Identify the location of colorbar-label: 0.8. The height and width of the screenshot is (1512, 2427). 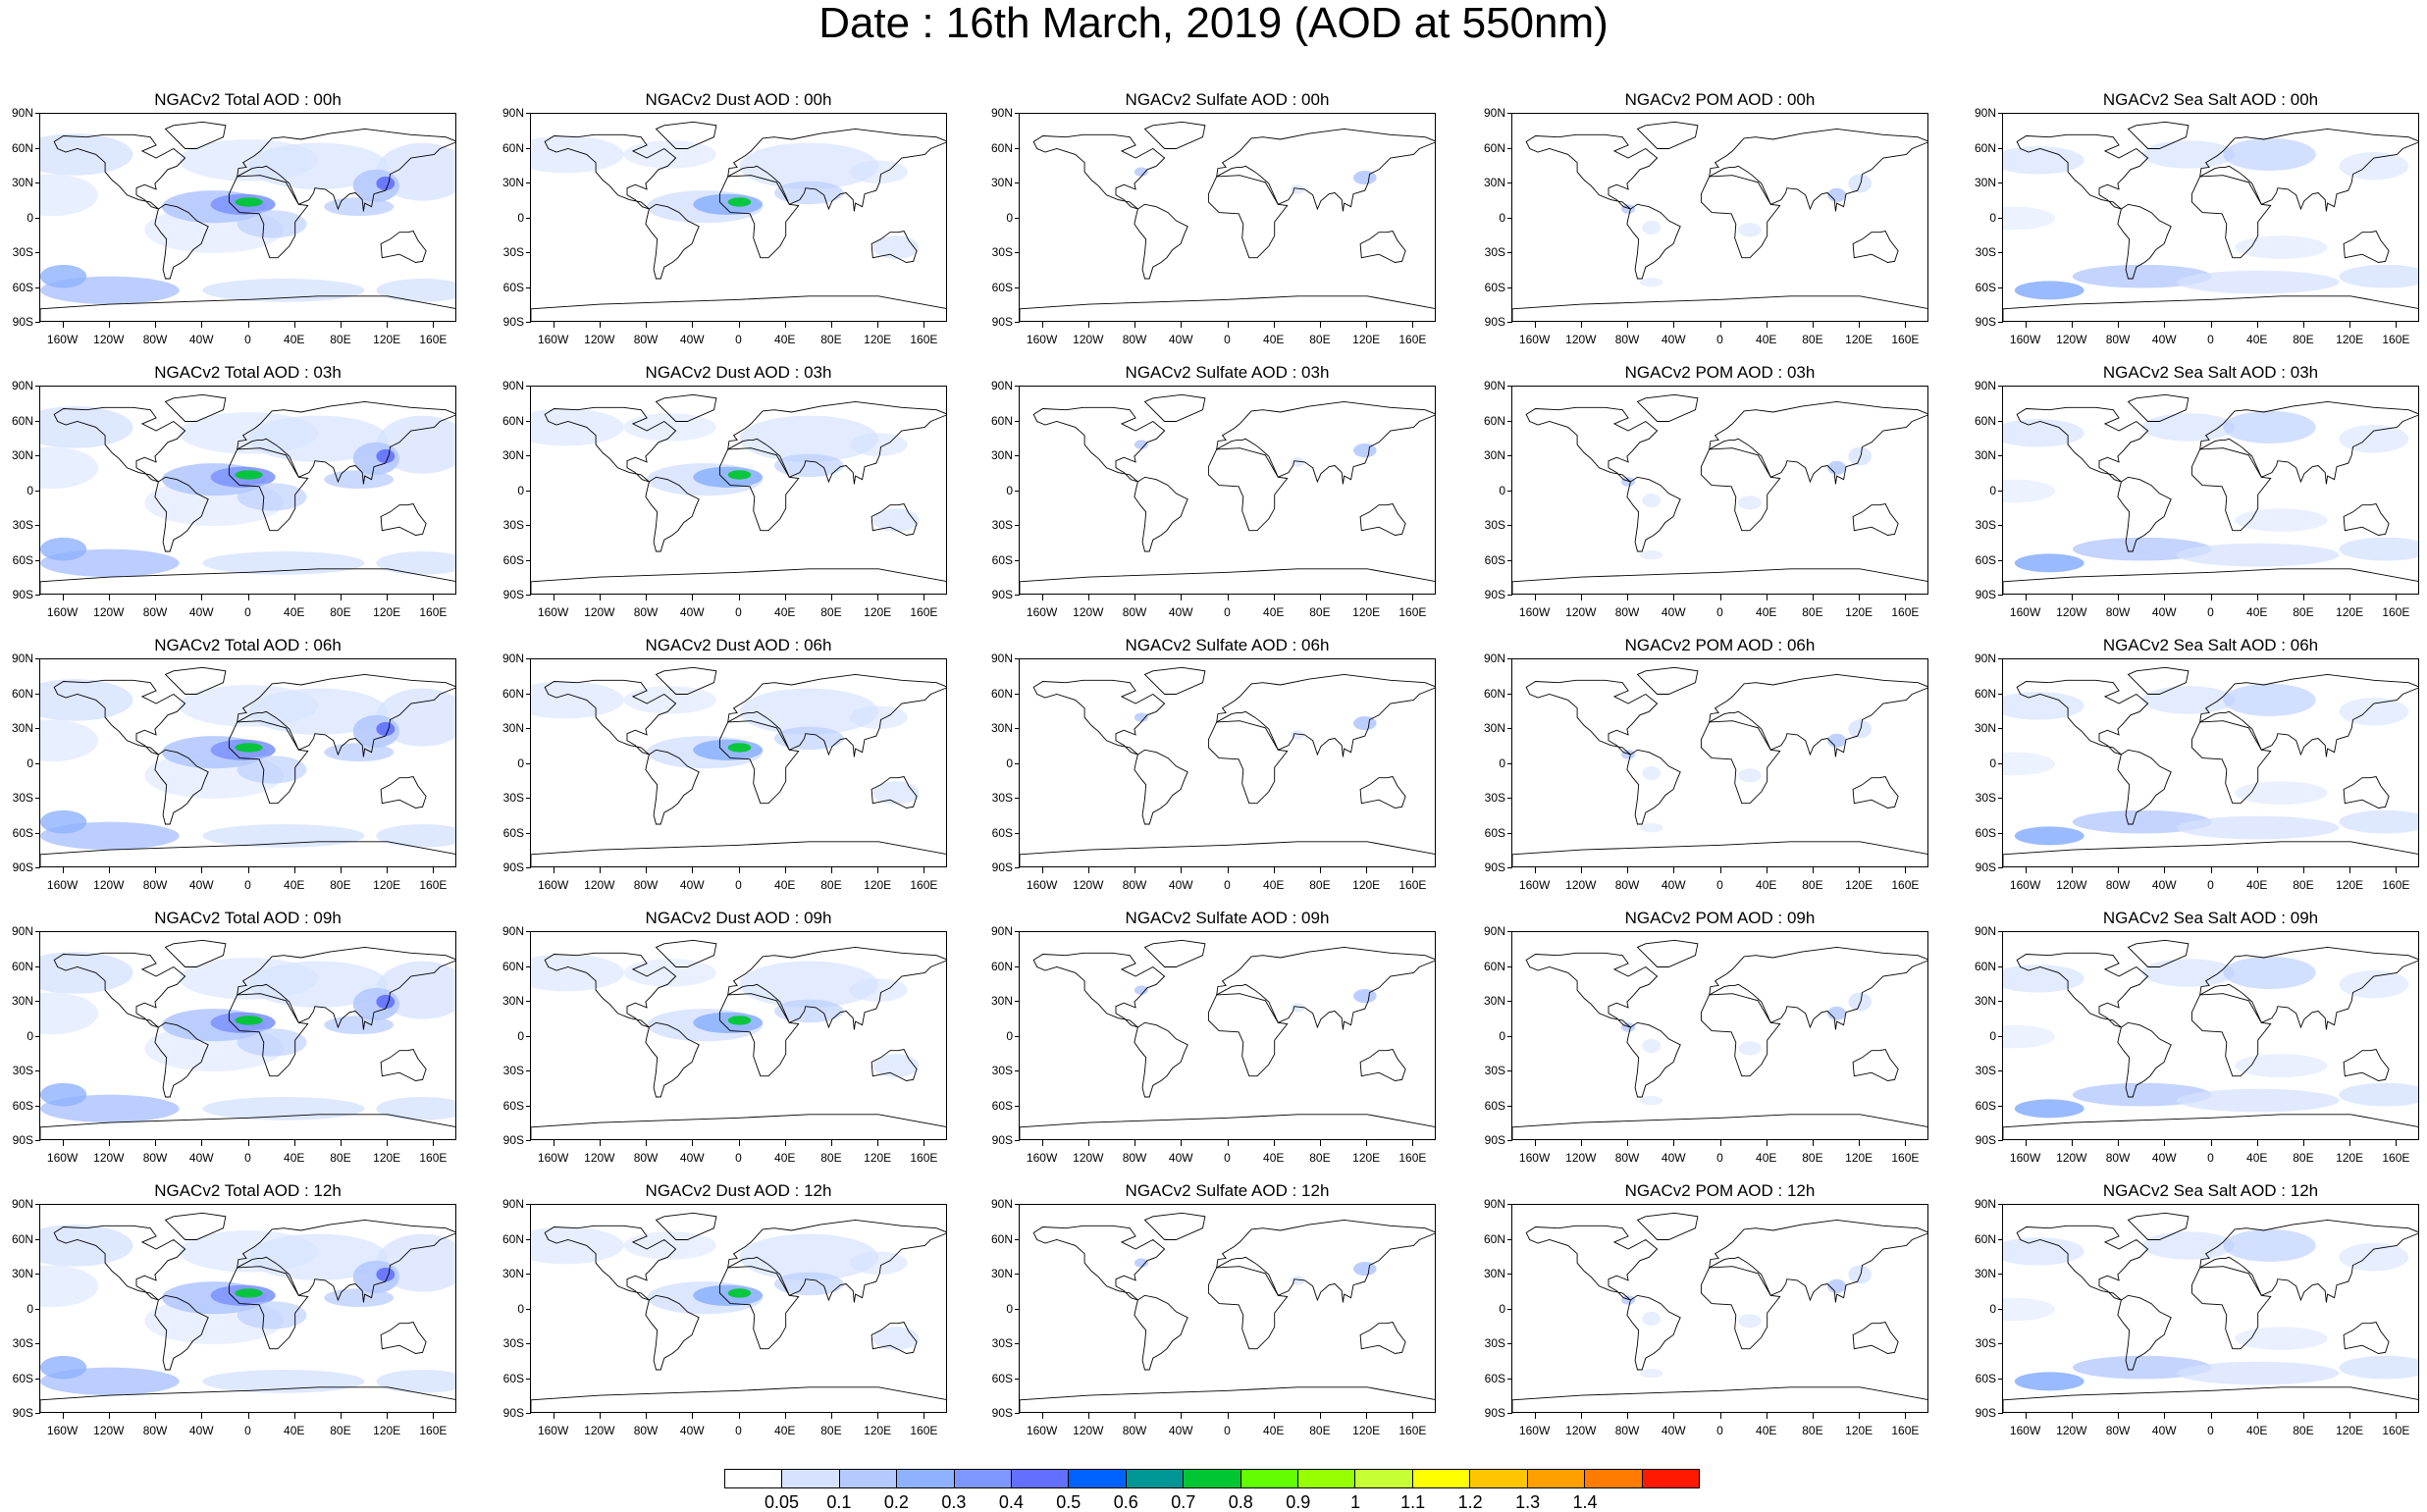
(1240, 1502).